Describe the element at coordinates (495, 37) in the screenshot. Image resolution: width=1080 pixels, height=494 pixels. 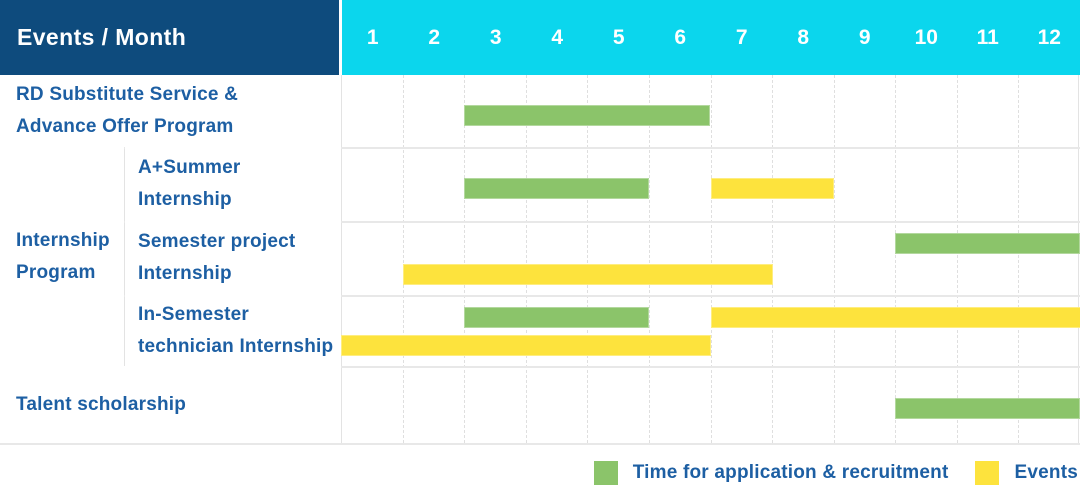
I see `month-header-cell: 3` at that location.